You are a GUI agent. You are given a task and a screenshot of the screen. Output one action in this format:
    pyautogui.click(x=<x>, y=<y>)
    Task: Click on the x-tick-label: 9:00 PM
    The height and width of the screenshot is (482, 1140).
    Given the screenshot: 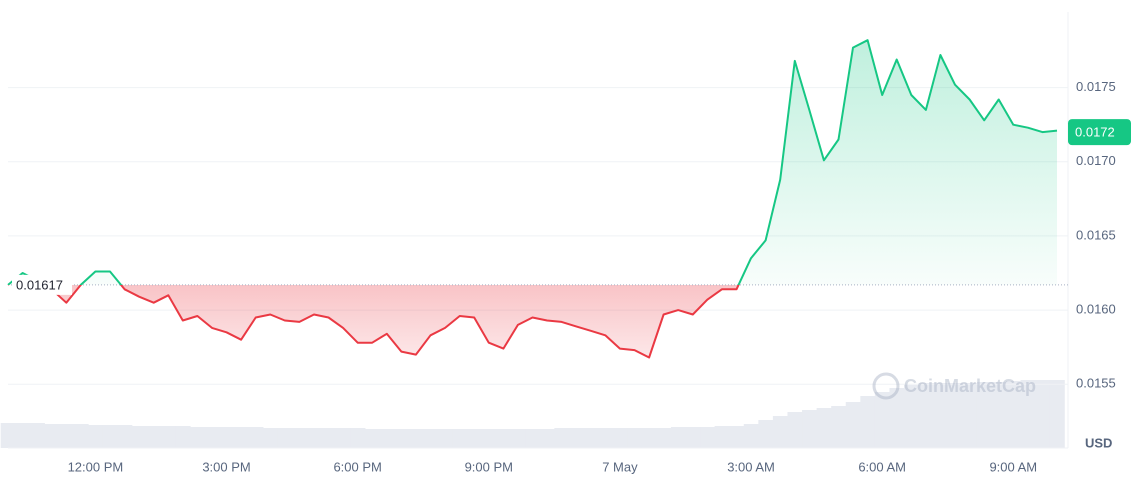 What is the action you would take?
    pyautogui.click(x=489, y=466)
    